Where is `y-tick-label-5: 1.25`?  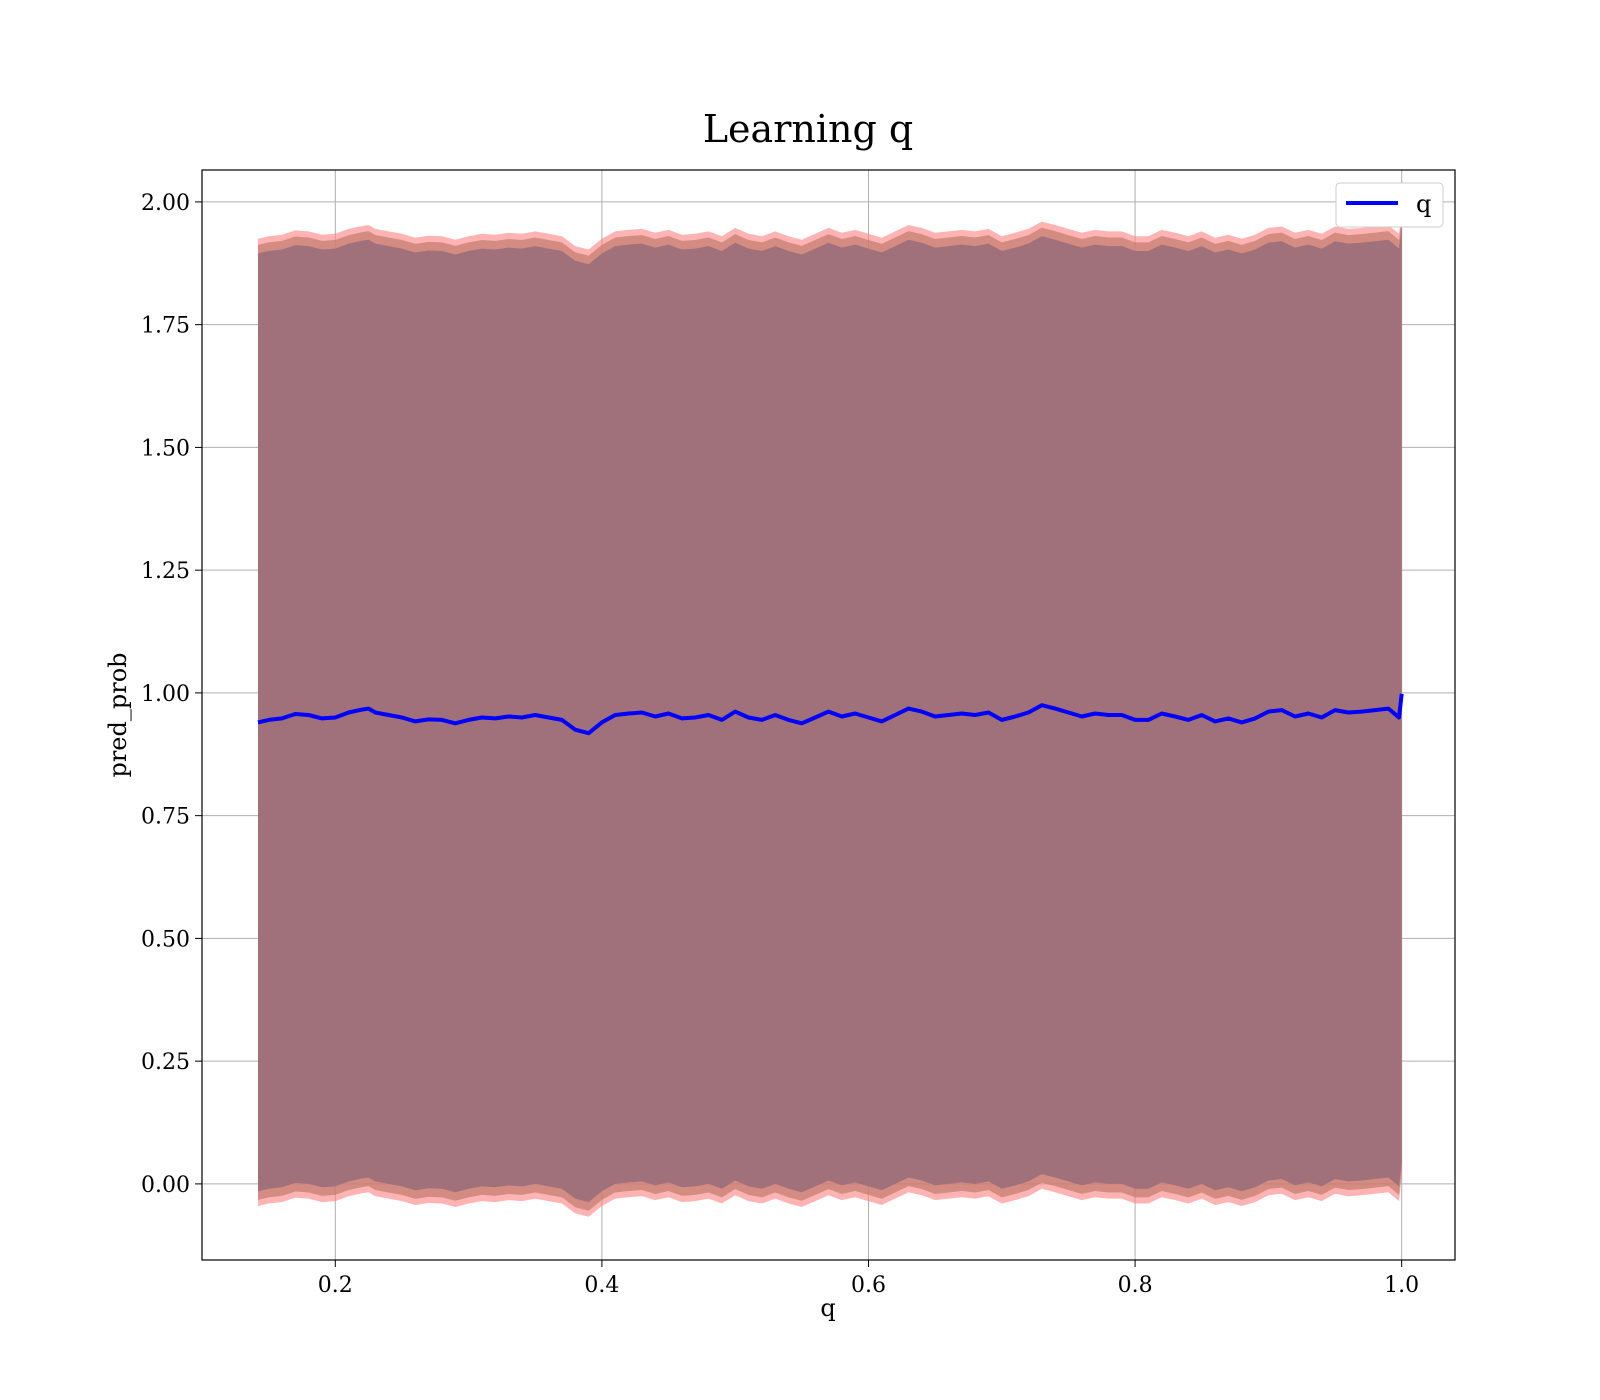
y-tick-label-5: 1.25 is located at coordinates (165, 571).